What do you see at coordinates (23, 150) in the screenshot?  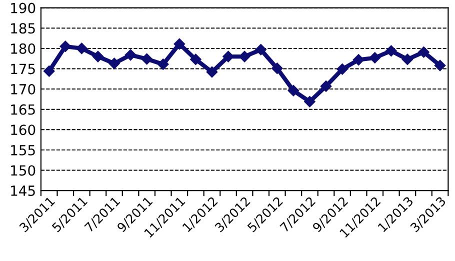 I see `y-tick-label: 155` at bounding box center [23, 150].